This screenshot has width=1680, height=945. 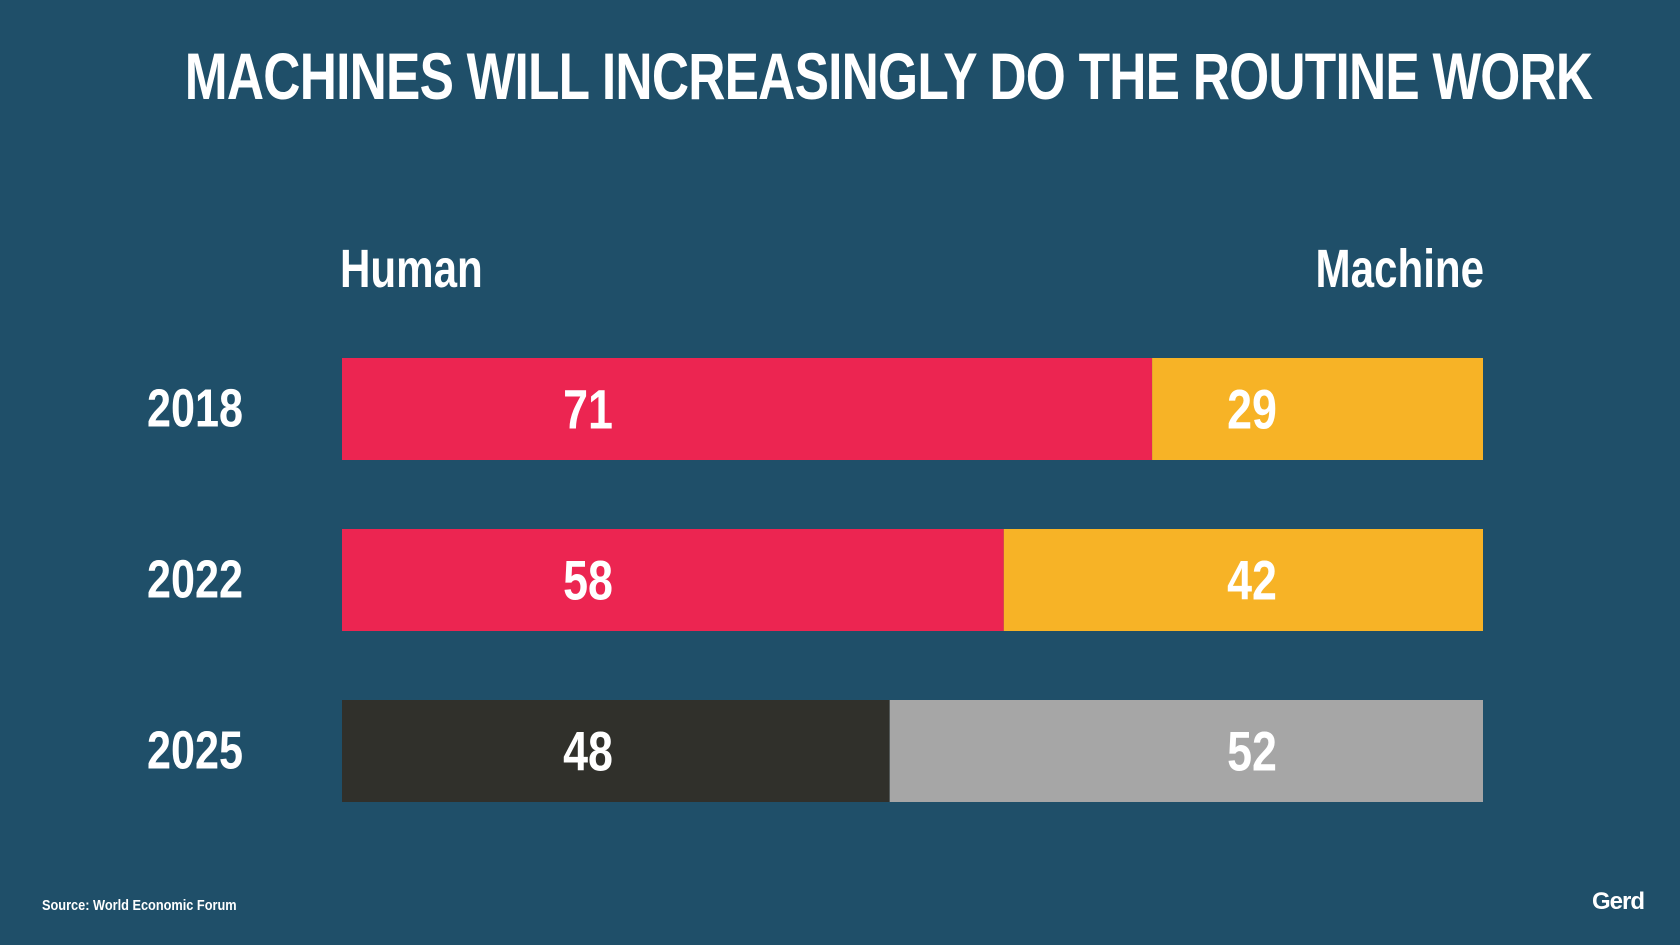 I want to click on value-label-human-2018: 71, so click(x=588, y=409).